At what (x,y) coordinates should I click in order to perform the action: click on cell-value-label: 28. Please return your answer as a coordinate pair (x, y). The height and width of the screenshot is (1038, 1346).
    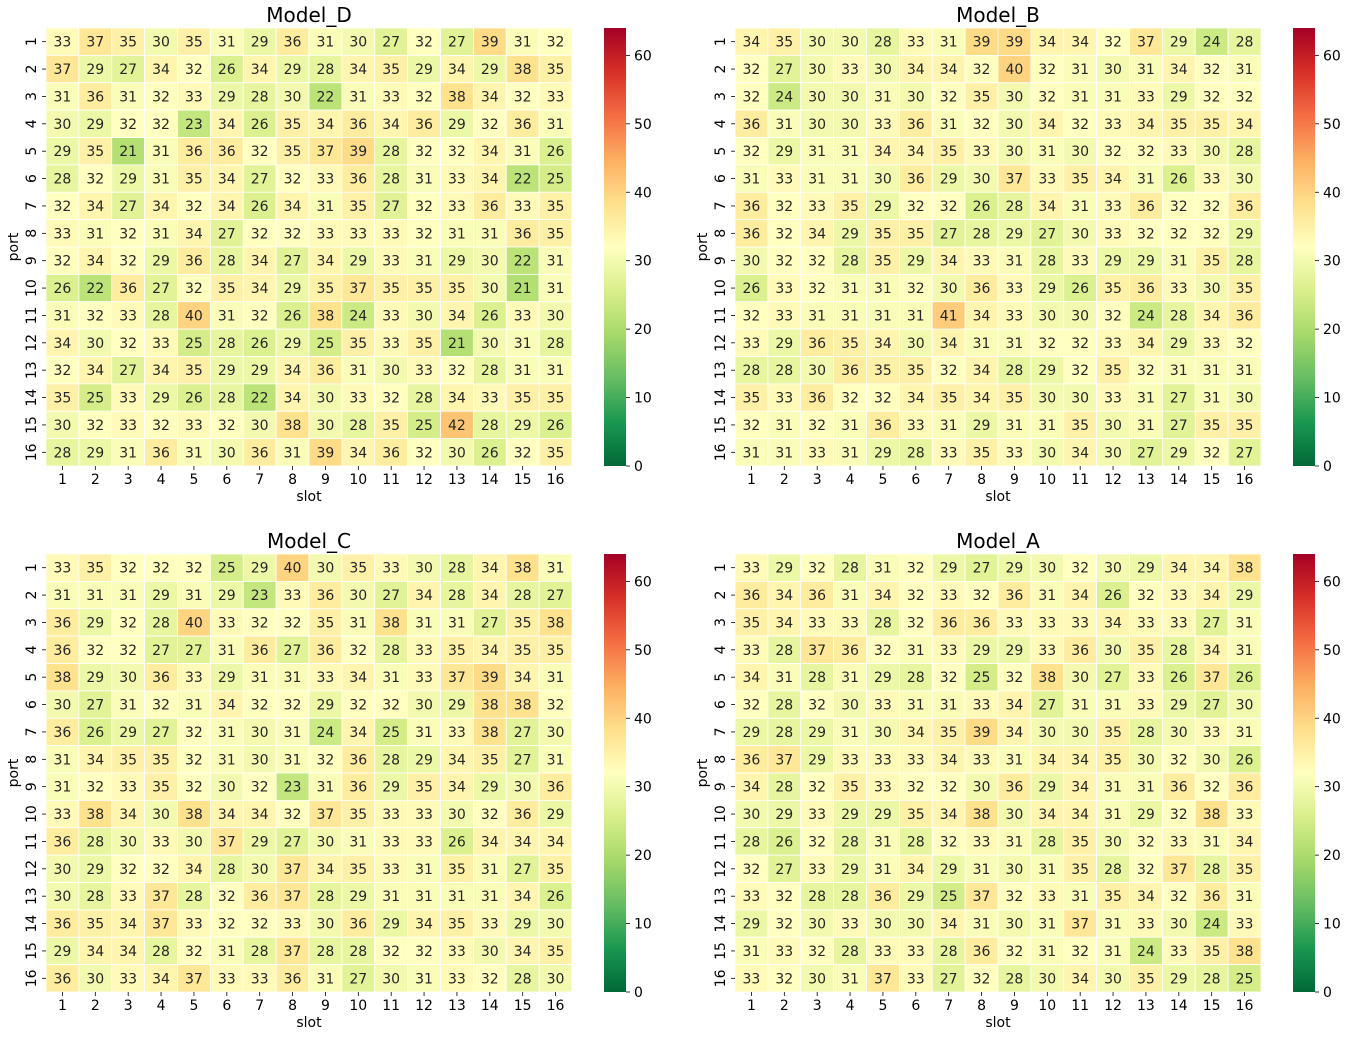
    Looking at the image, I should click on (95, 842).